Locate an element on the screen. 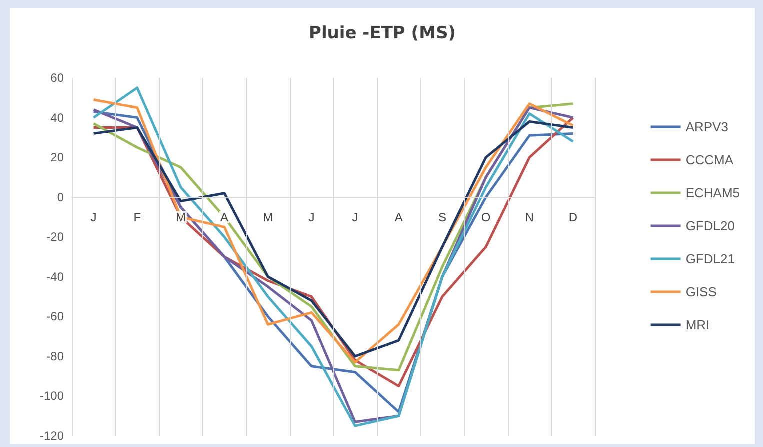 The width and height of the screenshot is (763, 447). x-tick-label: D is located at coordinates (573, 217).